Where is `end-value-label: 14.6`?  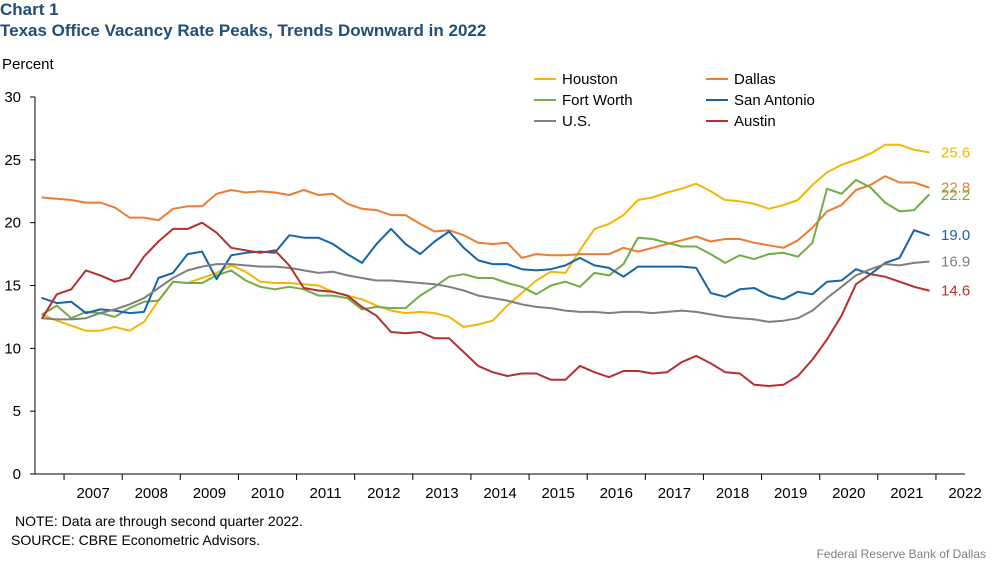
end-value-label: 14.6 is located at coordinates (955, 291).